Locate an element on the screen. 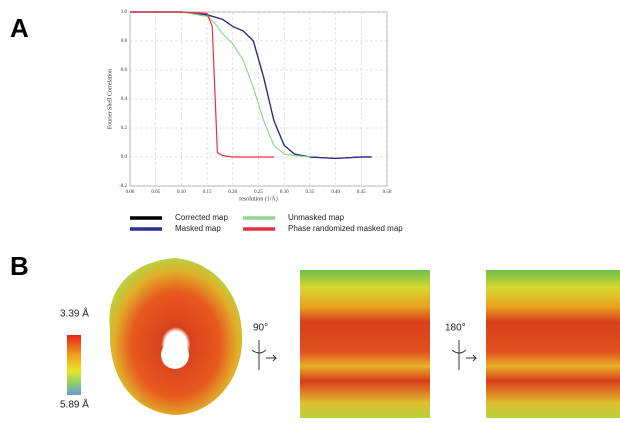  map-top-view is located at coordinates (176, 336).